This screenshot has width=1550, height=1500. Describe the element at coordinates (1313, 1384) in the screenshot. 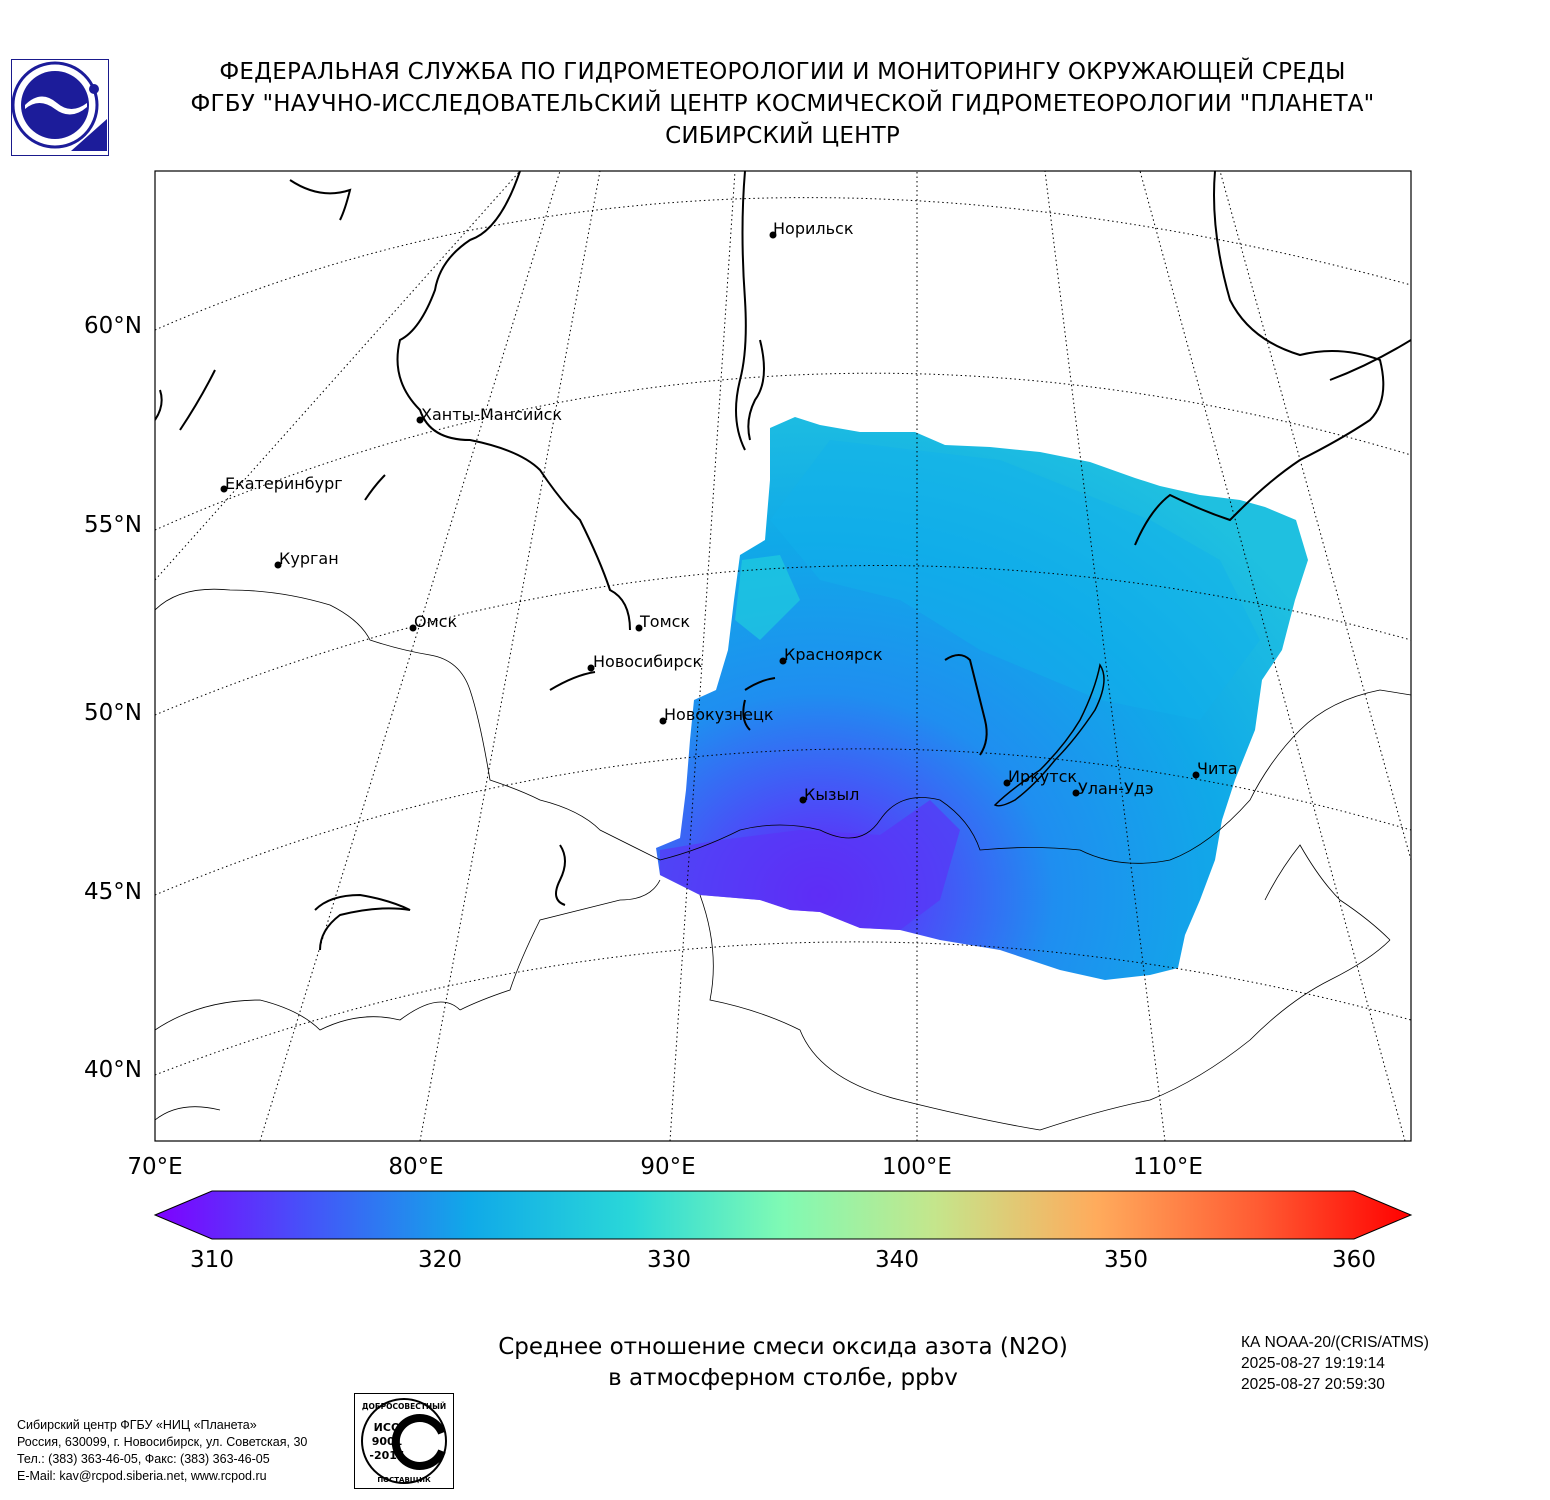

I see `satellite-end-time: 2025-08-27 20:59:30` at that location.